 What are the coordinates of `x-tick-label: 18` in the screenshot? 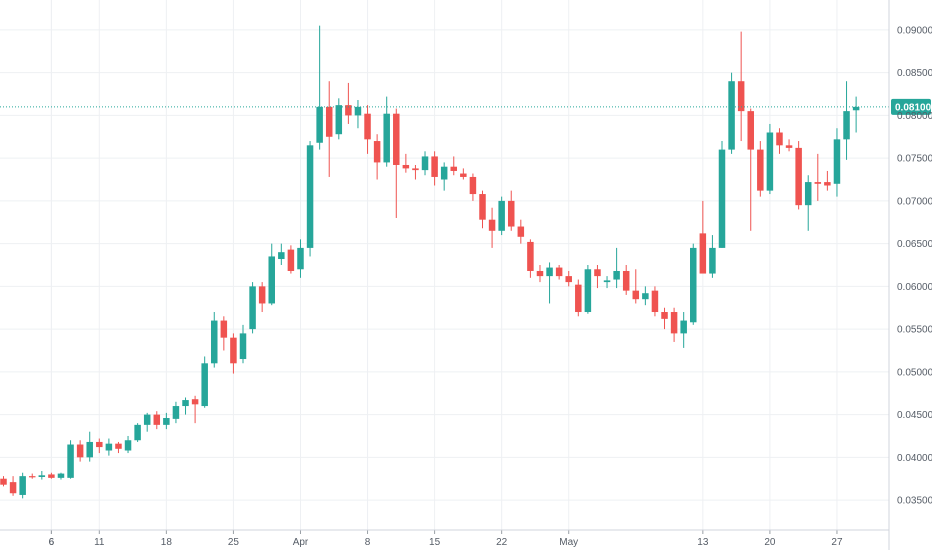 It's located at (167, 542).